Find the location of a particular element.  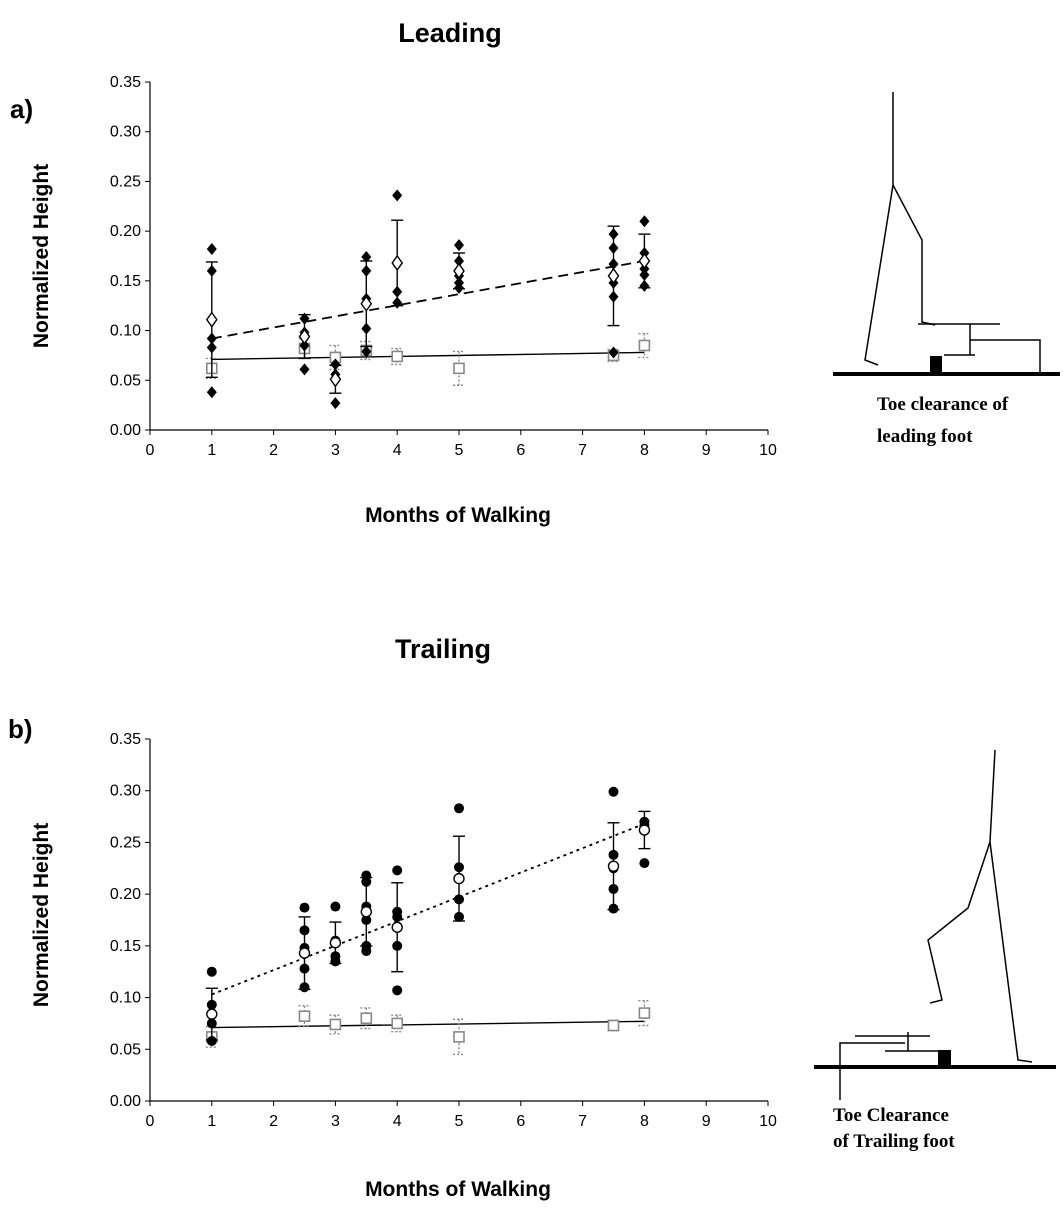

caption-line-1: Toe clearance of is located at coordinates (943, 404).